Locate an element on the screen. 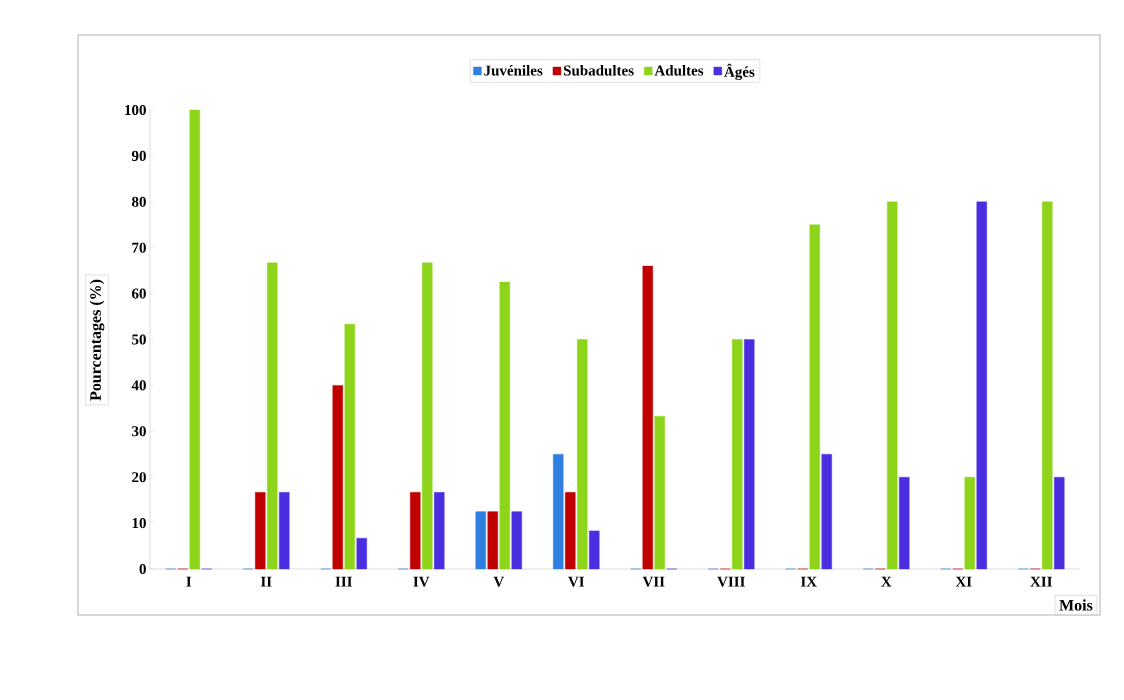 The image size is (1124, 700). x-tick-label: VI is located at coordinates (576, 581).